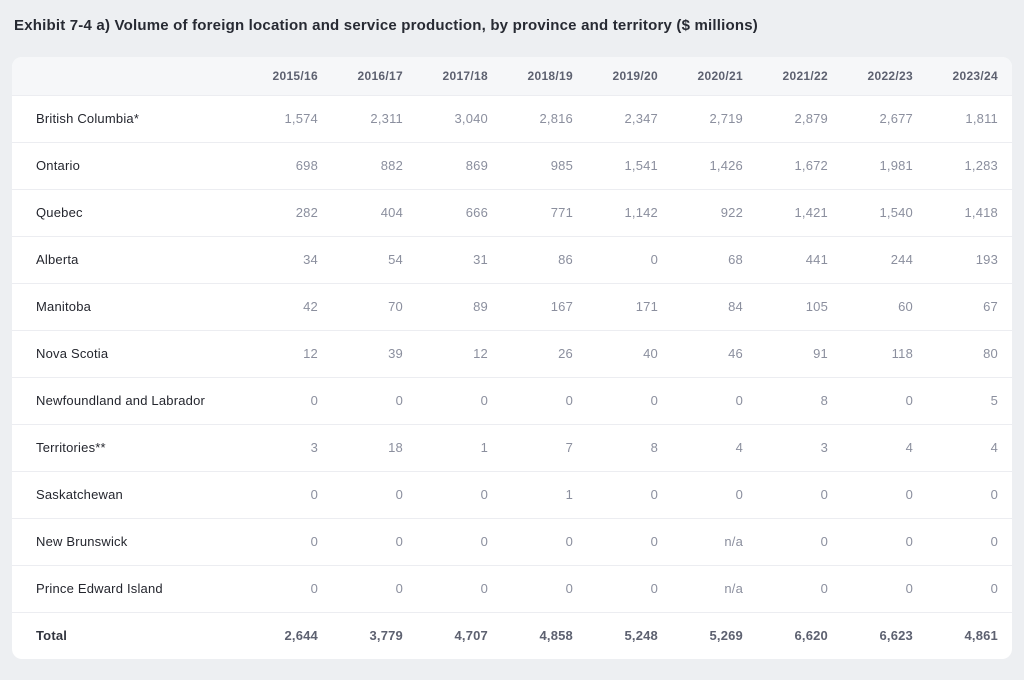 The width and height of the screenshot is (1024, 680). Describe the element at coordinates (289, 165) in the screenshot. I see `value-cell: 698` at that location.